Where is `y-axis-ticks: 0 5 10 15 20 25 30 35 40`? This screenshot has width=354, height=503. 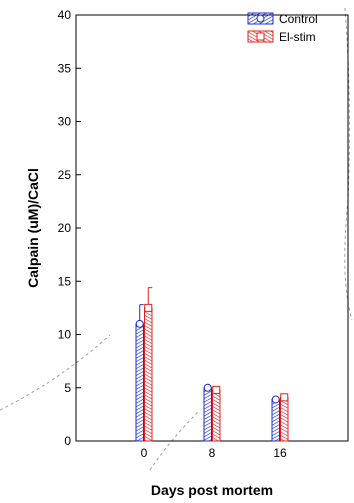
y-axis-ticks: 0 5 10 15 20 25 30 35 40 is located at coordinates (69, 228).